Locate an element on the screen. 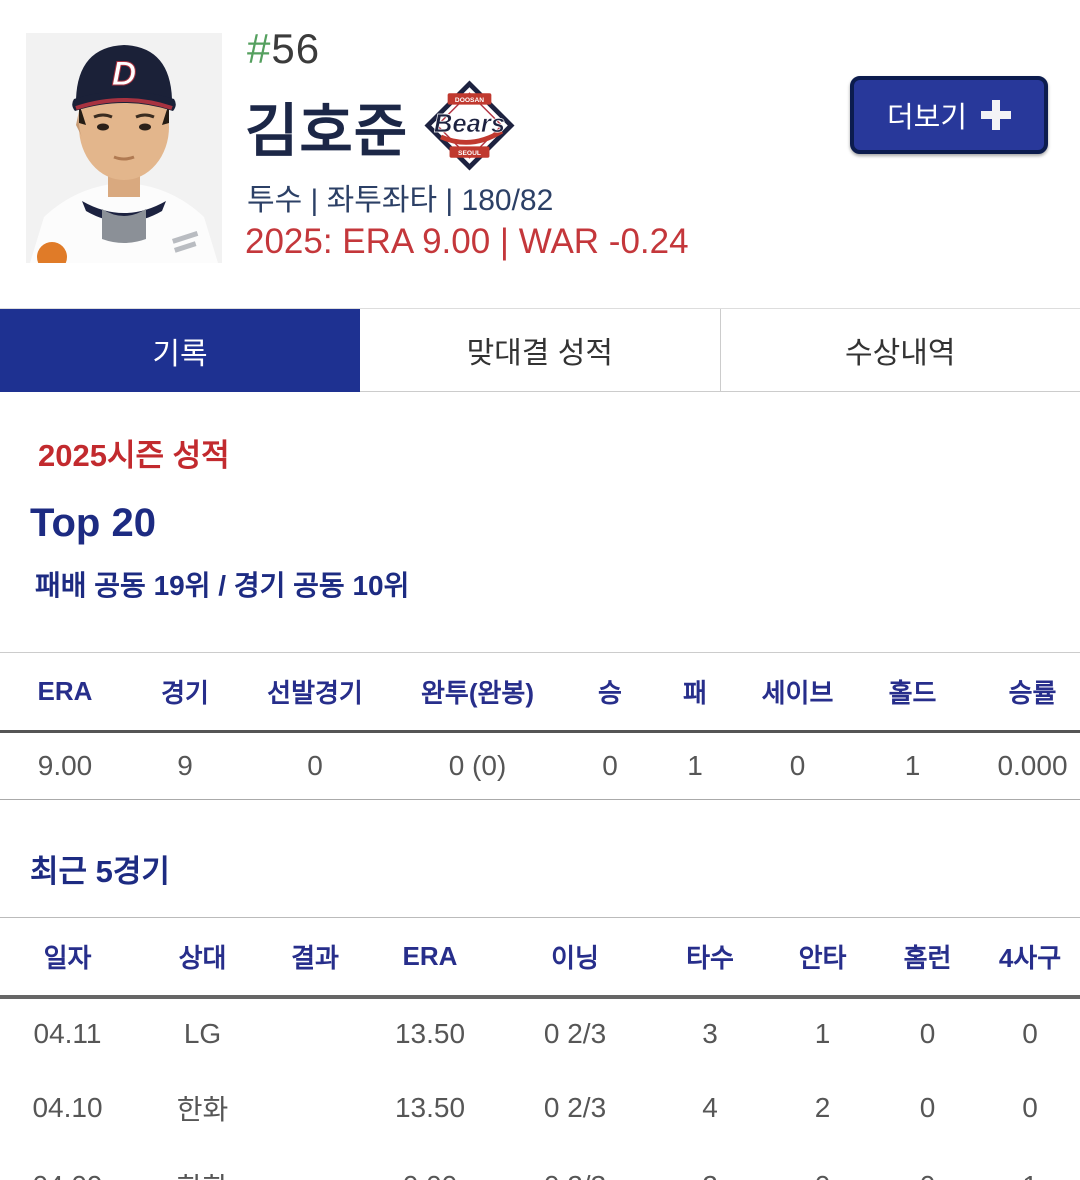 The height and width of the screenshot is (1180, 1080). cell-saves: 0 is located at coordinates (797, 765).